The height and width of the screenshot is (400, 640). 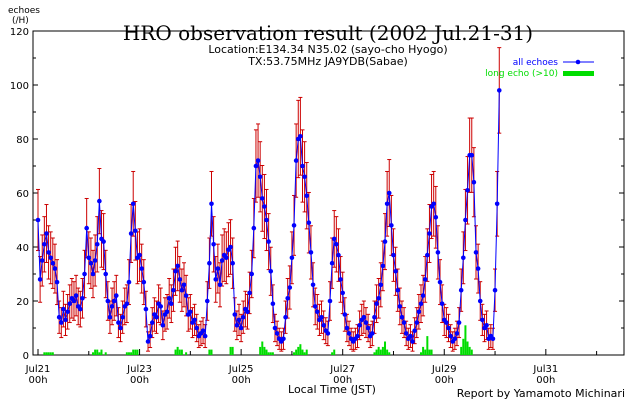 I want to click on chart-title: HRO observation result (2002 Jul.21-31), so click(x=328, y=33).